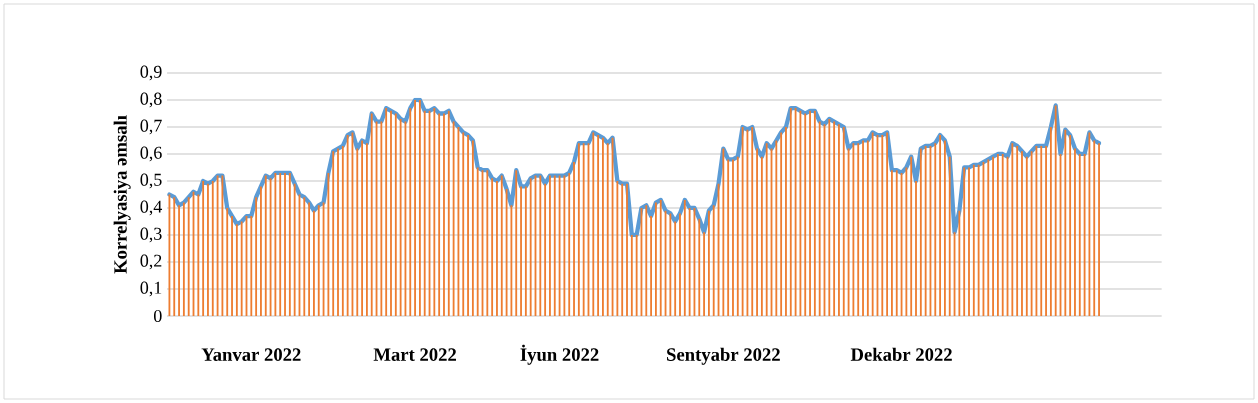 The width and height of the screenshot is (1258, 403). Describe the element at coordinates (151, 235) in the screenshot. I see `y-tick-label: 0,3` at that location.